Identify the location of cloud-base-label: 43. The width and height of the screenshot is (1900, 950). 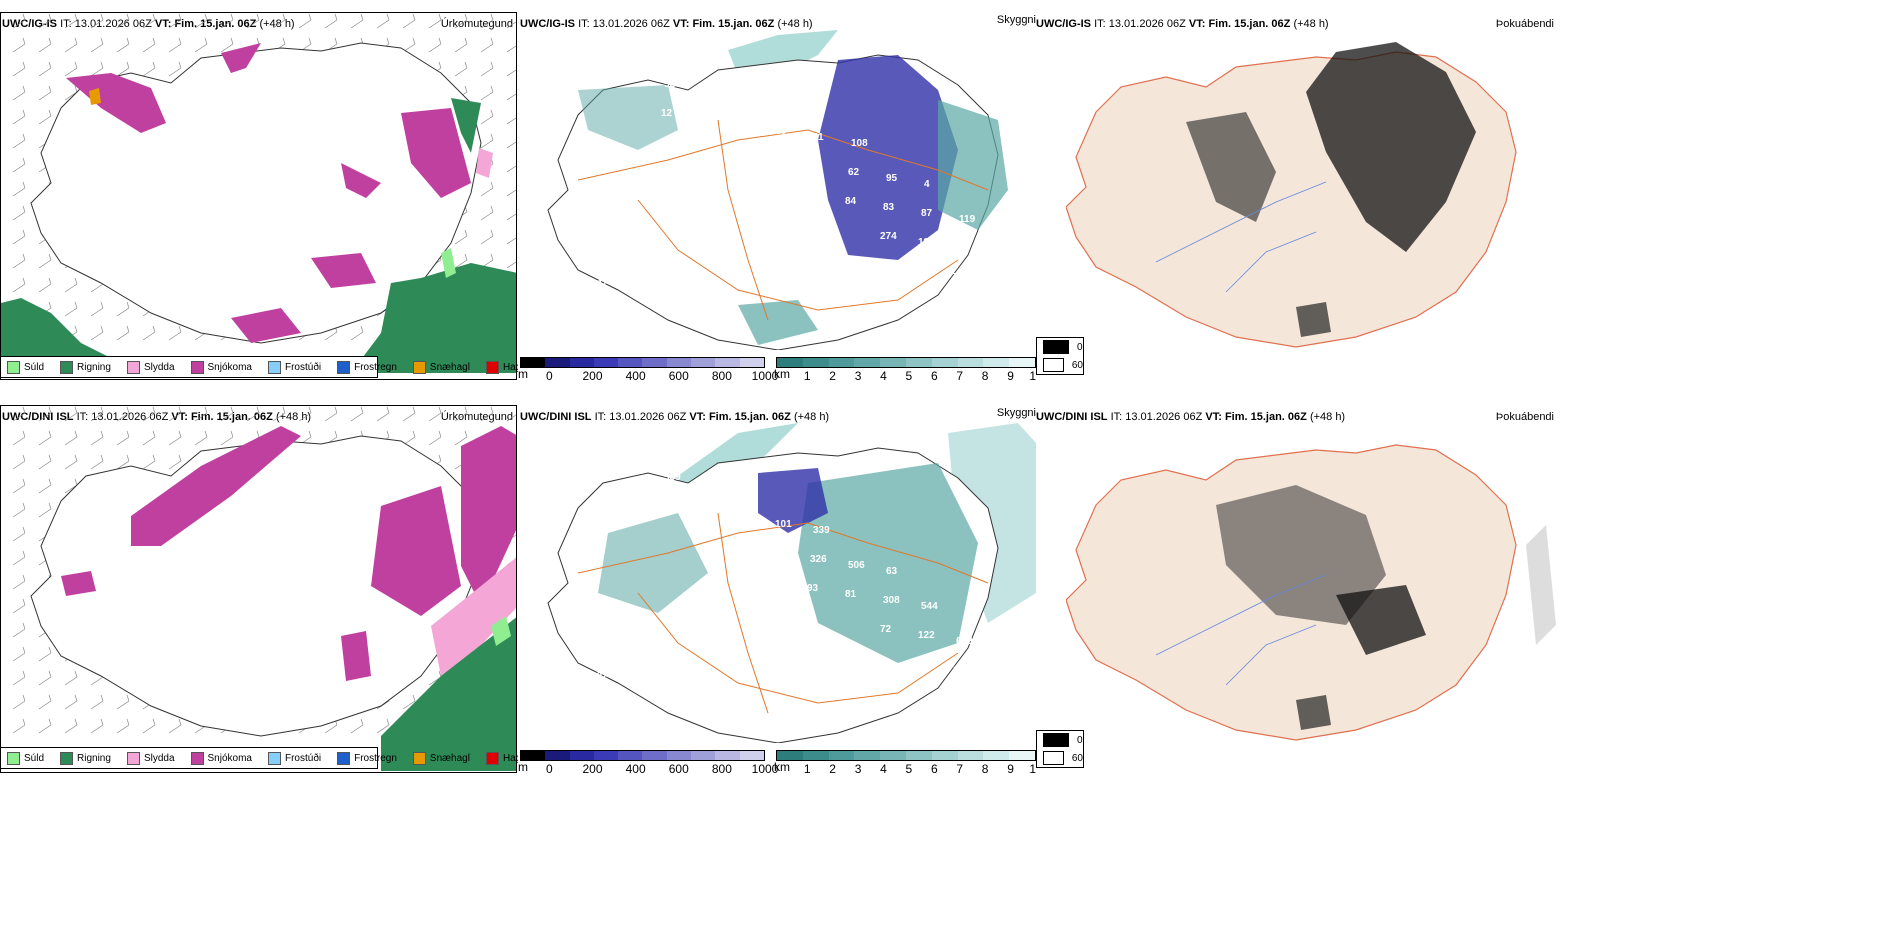
(600, 254).